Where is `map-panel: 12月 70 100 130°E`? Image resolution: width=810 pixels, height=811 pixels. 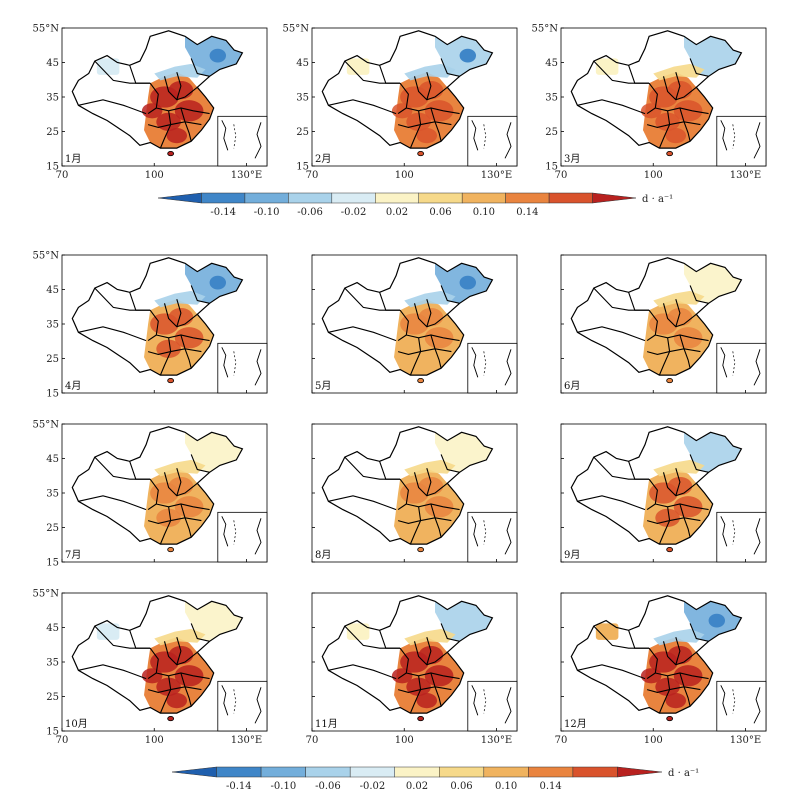 map-panel: 12月 70 100 130°E is located at coordinates (661, 669).